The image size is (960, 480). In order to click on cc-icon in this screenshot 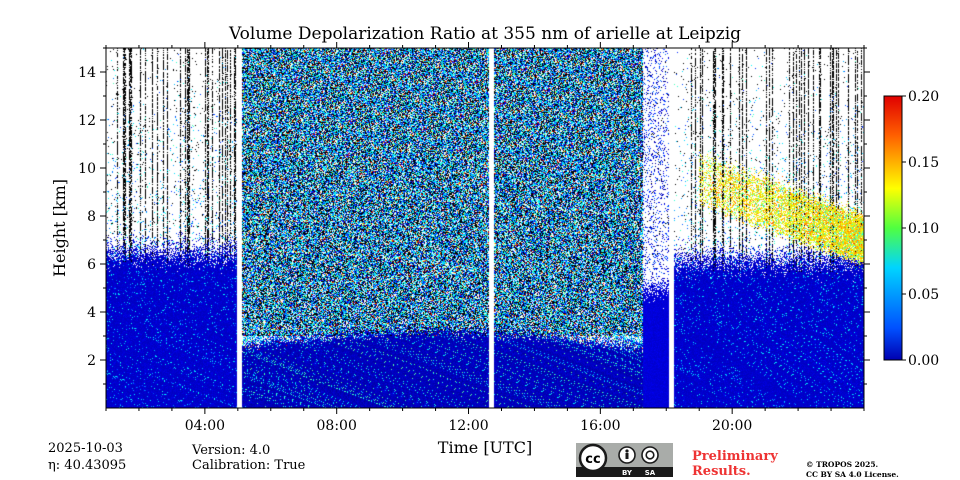, I will do `click(593, 458)`.